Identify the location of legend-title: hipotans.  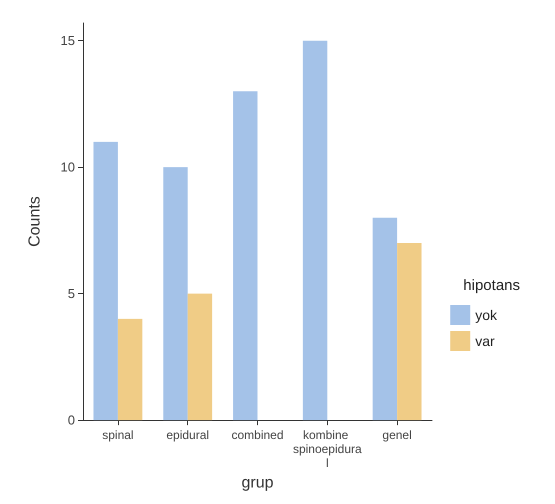
(491, 285).